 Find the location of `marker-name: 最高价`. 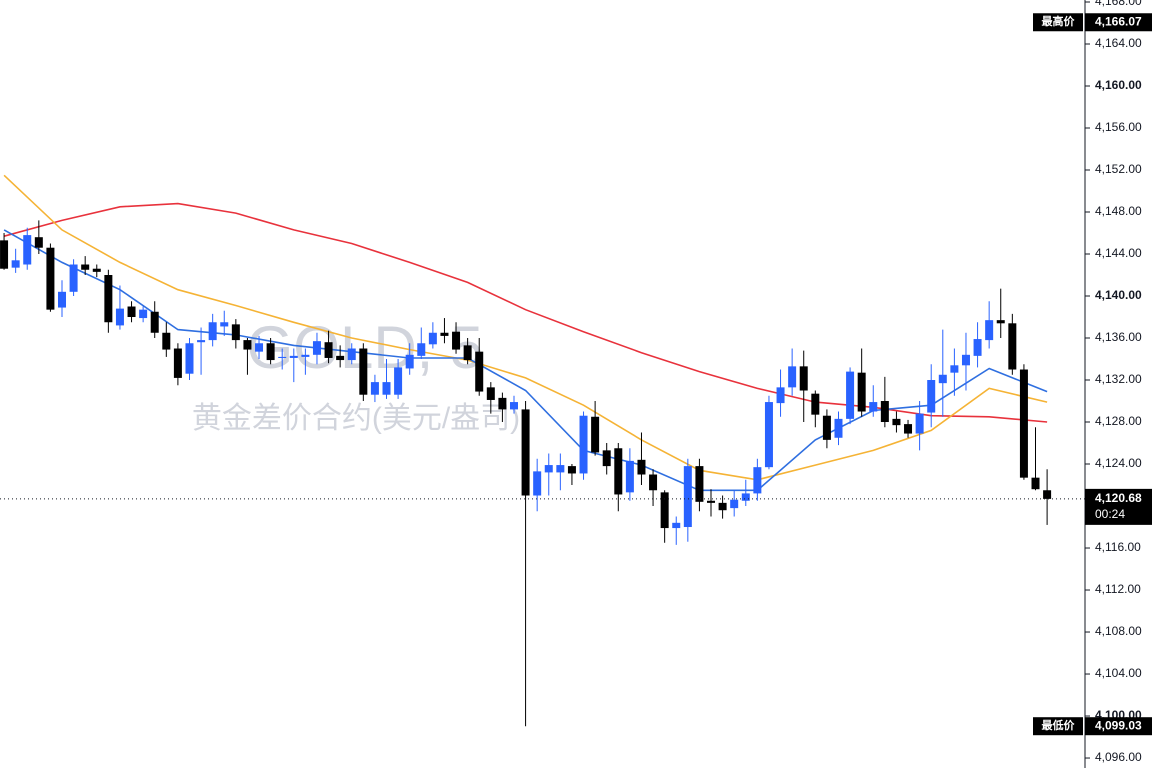

marker-name: 最高价 is located at coordinates (1059, 21).